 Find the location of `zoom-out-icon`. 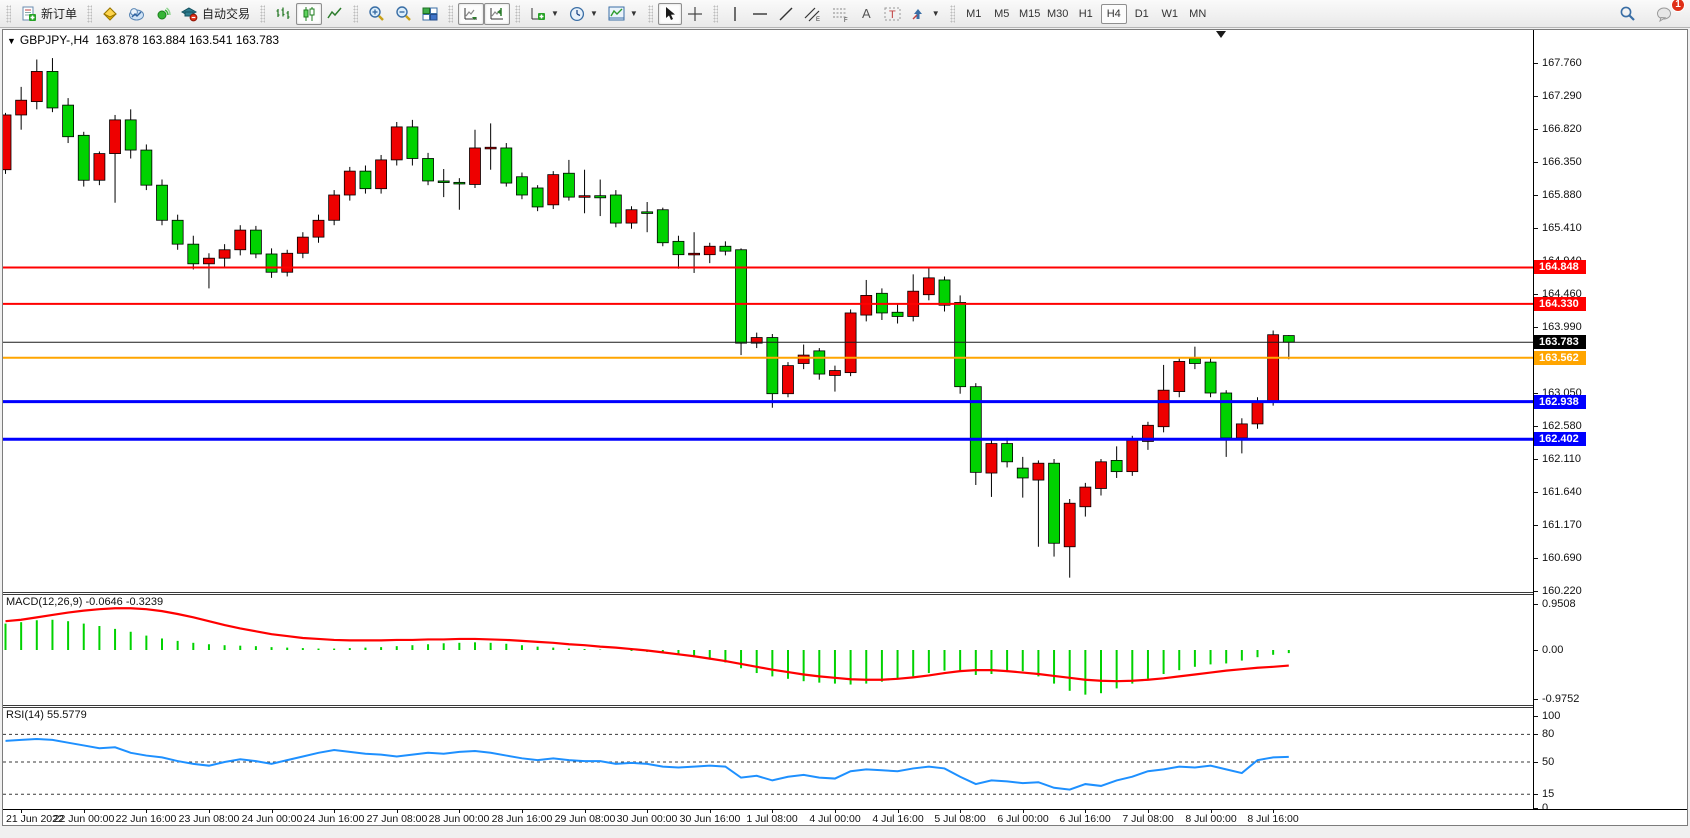

zoom-out-icon is located at coordinates (403, 13).